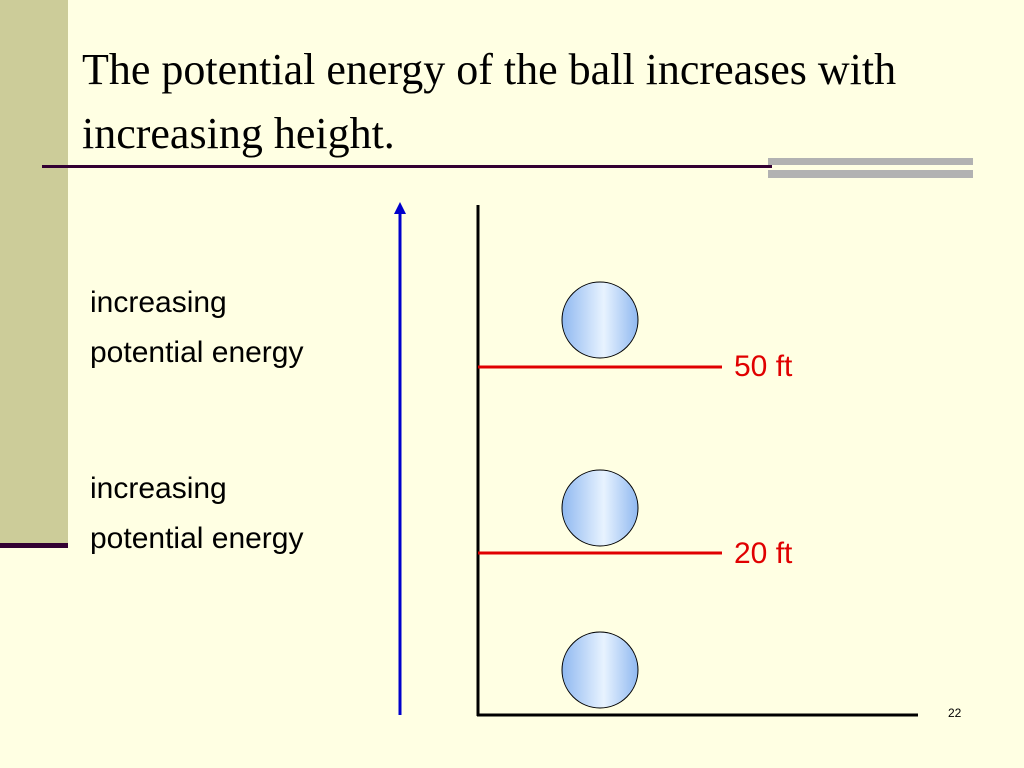  What do you see at coordinates (400, 208) in the screenshot?
I see `arrow-head` at bounding box center [400, 208].